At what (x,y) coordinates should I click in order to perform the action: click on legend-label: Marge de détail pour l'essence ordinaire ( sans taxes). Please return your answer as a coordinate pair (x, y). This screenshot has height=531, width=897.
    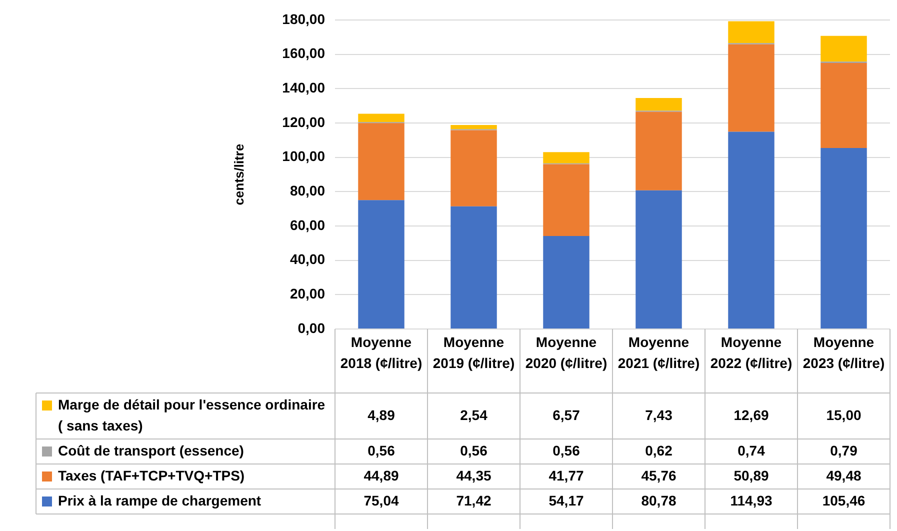
    Looking at the image, I should click on (192, 415).